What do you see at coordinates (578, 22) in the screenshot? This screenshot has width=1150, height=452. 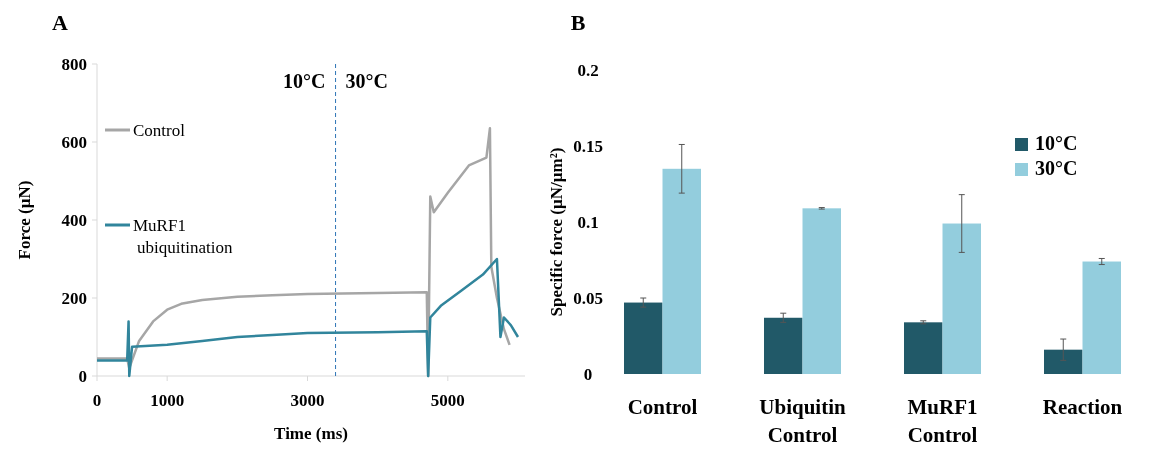 I see `chart-title: B` at bounding box center [578, 22].